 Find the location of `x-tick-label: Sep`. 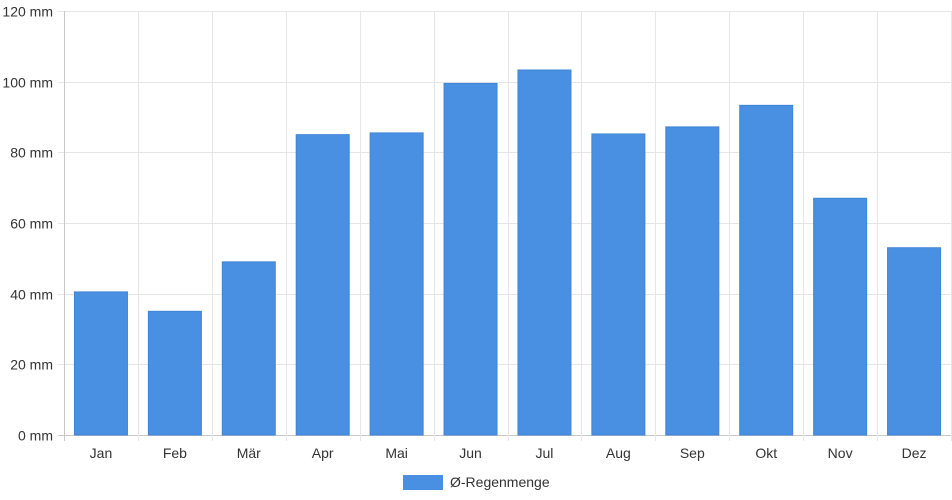

x-tick-label: Sep is located at coordinates (692, 453).